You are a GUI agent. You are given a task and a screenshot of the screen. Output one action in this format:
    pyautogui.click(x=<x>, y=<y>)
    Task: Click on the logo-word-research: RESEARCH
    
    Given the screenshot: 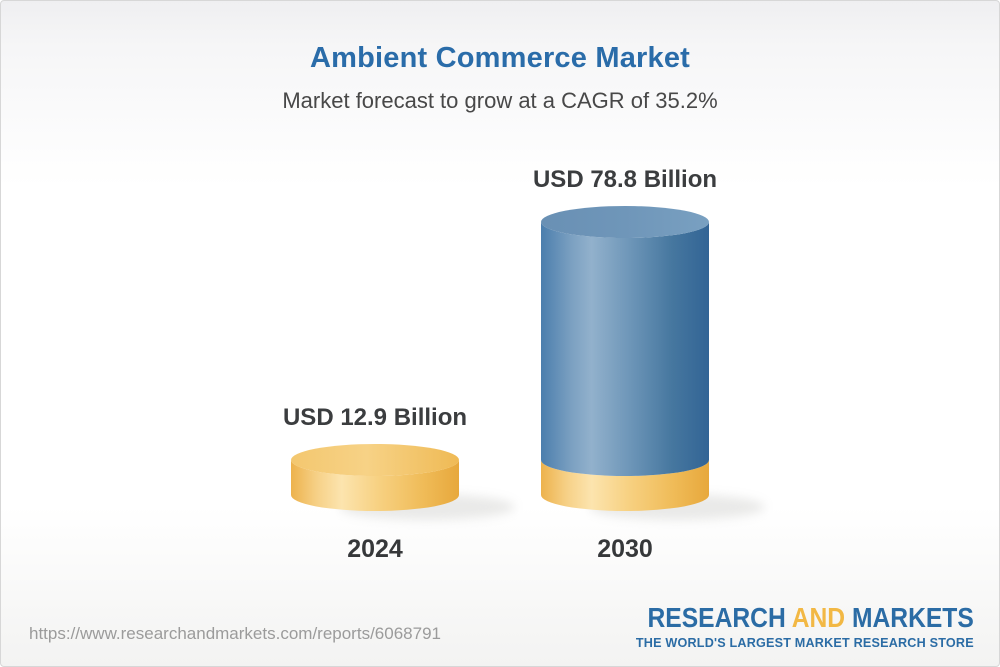 What is the action you would take?
    pyautogui.click(x=716, y=617)
    